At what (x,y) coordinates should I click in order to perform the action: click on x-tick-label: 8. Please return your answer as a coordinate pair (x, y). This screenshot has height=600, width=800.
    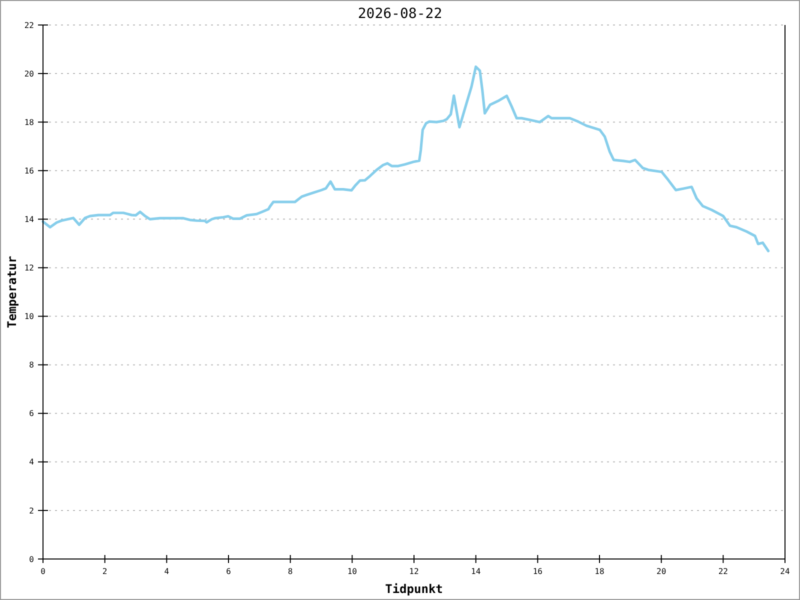
    Looking at the image, I should click on (290, 571).